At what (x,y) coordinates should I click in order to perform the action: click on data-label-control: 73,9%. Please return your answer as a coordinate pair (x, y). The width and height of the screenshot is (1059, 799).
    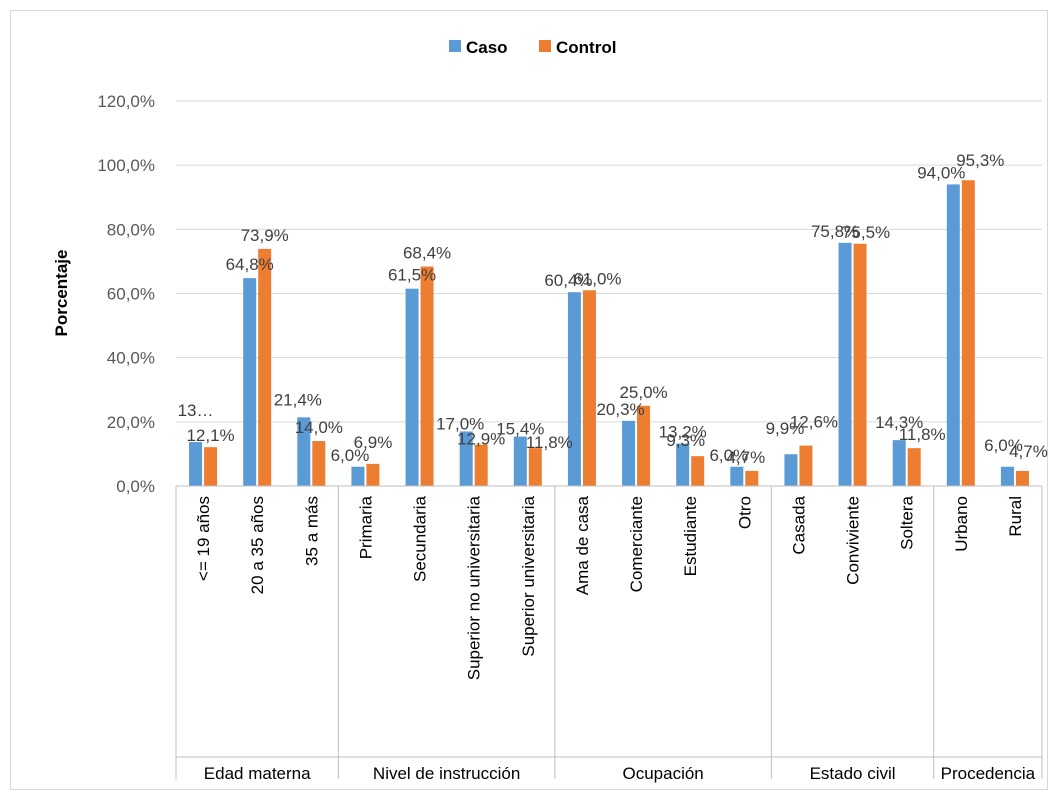
    Looking at the image, I should click on (265, 235).